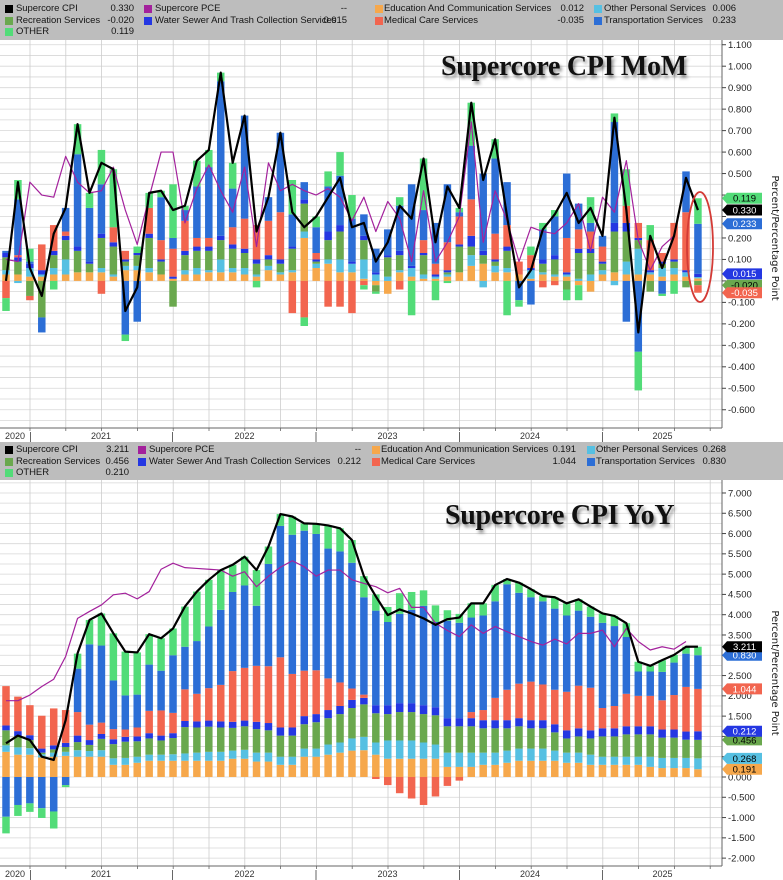 This screenshot has width=783, height=880. Describe the element at coordinates (745, 224) in the screenshot. I see `value-tag-label: 0.233` at that location.